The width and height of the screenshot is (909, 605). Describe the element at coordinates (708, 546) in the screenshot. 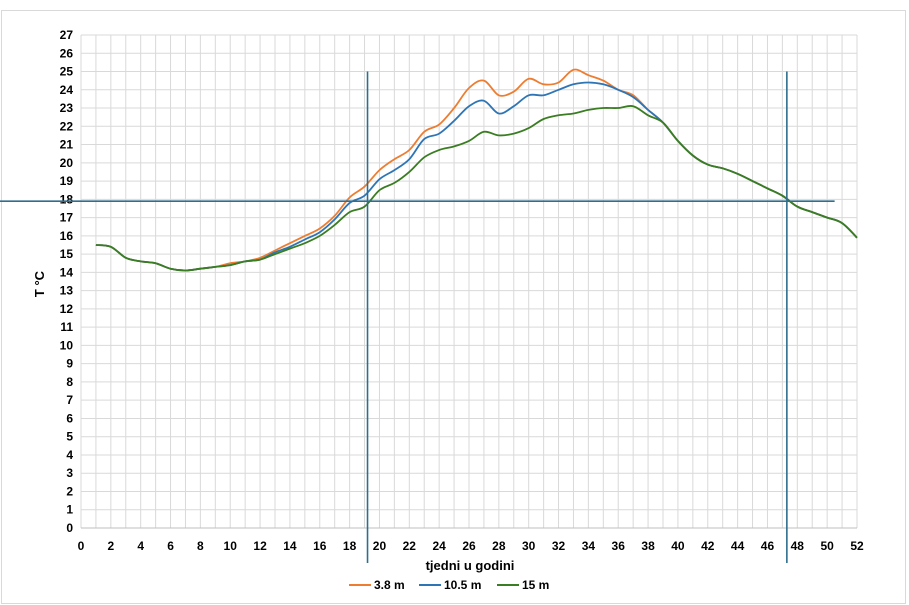

I see `x-tick-label: 42` at that location.